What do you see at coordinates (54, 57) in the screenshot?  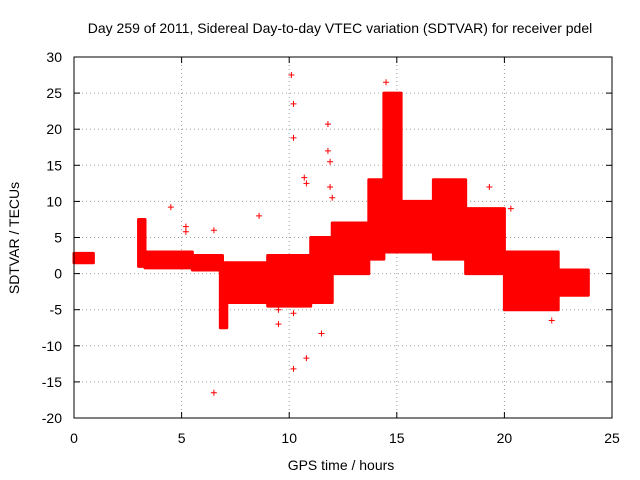 I see `y-tick-label: 30` at bounding box center [54, 57].